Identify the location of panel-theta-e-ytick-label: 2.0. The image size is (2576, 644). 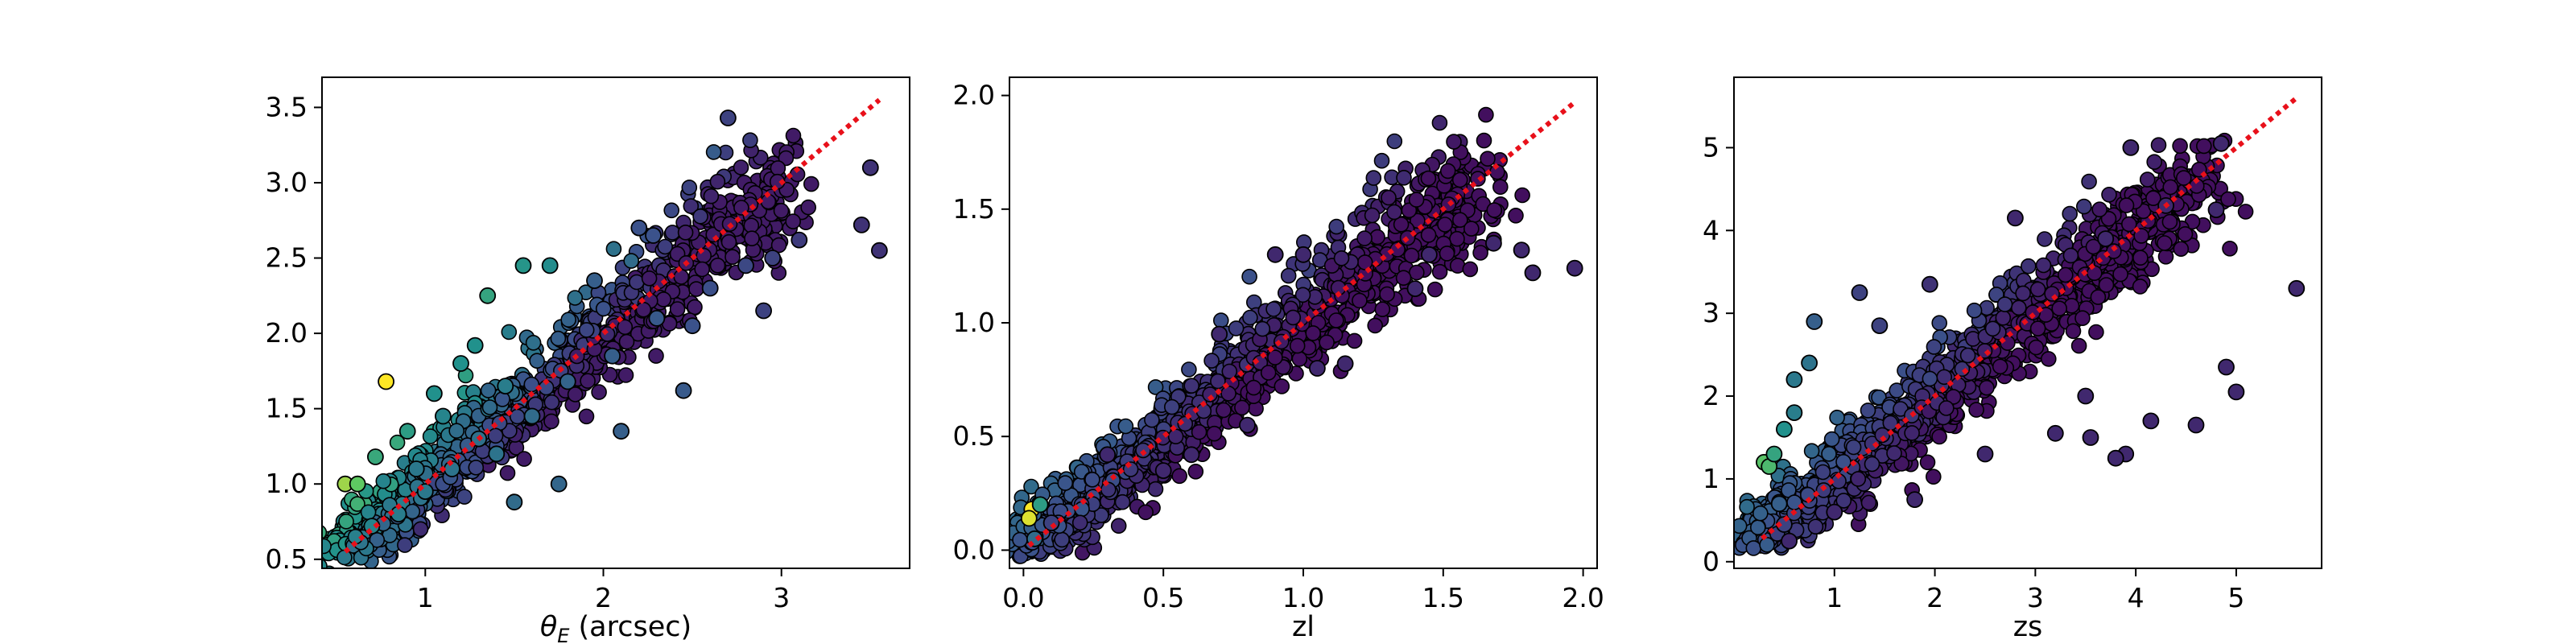
(287, 333).